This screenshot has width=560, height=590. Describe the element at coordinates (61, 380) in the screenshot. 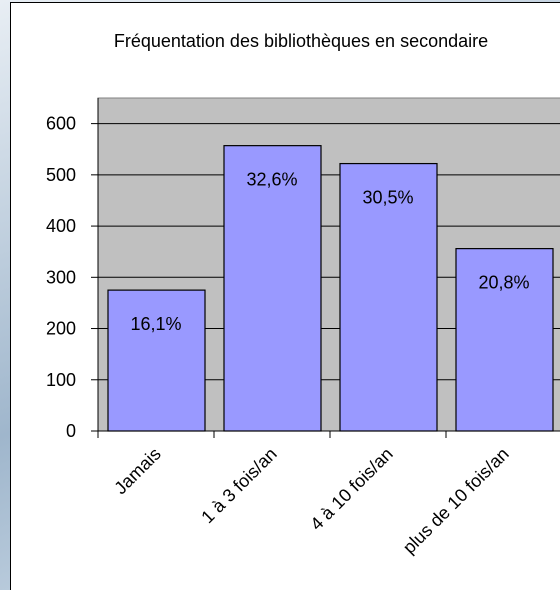

I see `y-tick-label: 100` at that location.